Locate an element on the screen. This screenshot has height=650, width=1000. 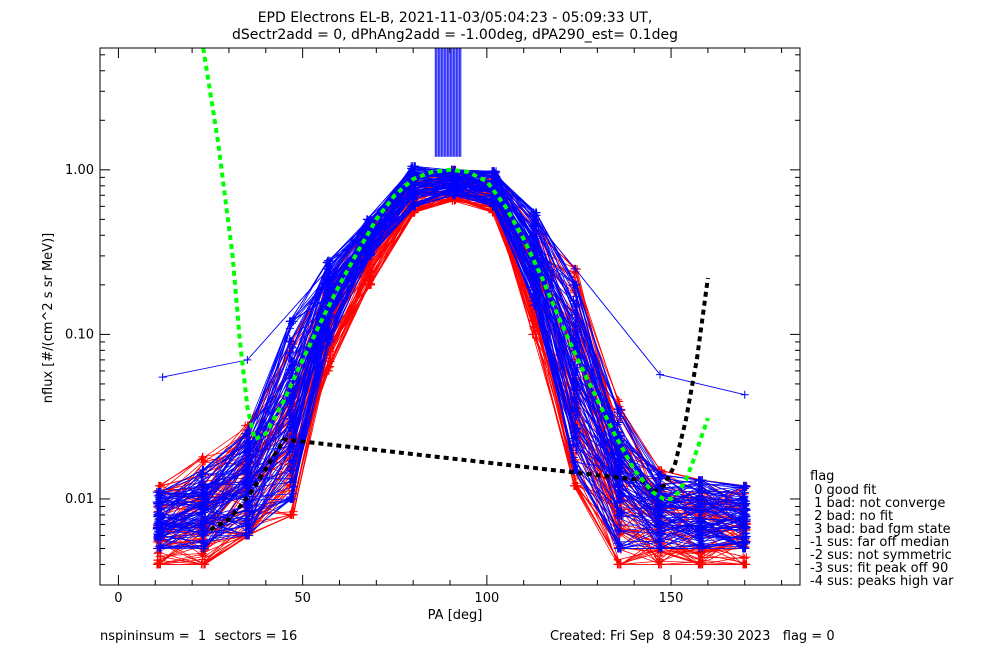
x-tick-label: 150 is located at coordinates (671, 598).